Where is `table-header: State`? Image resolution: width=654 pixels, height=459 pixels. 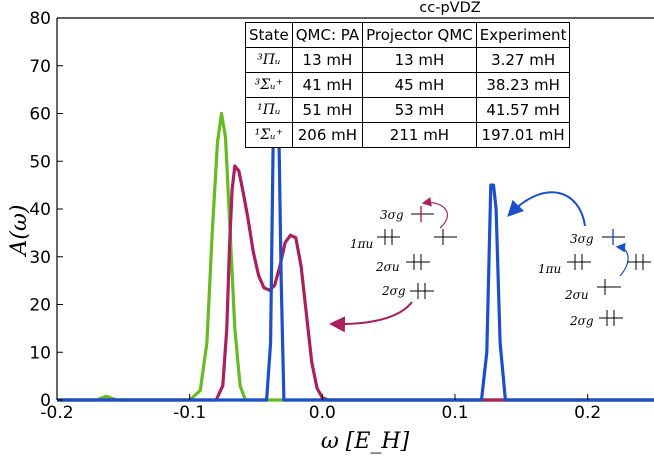 table-header: State is located at coordinates (269, 35).